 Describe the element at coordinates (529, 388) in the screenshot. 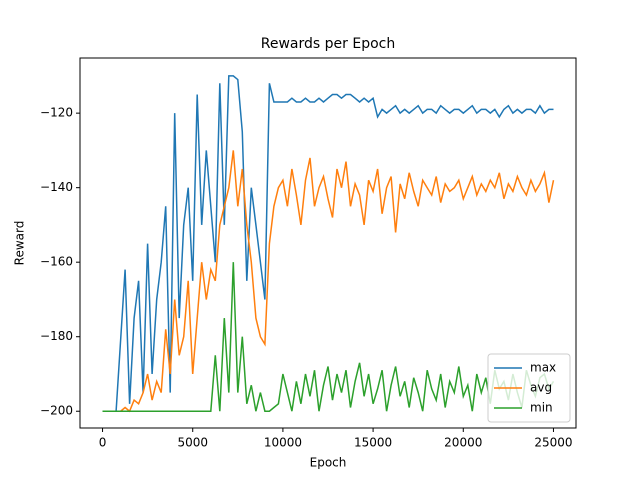

I see `legend-box` at that location.